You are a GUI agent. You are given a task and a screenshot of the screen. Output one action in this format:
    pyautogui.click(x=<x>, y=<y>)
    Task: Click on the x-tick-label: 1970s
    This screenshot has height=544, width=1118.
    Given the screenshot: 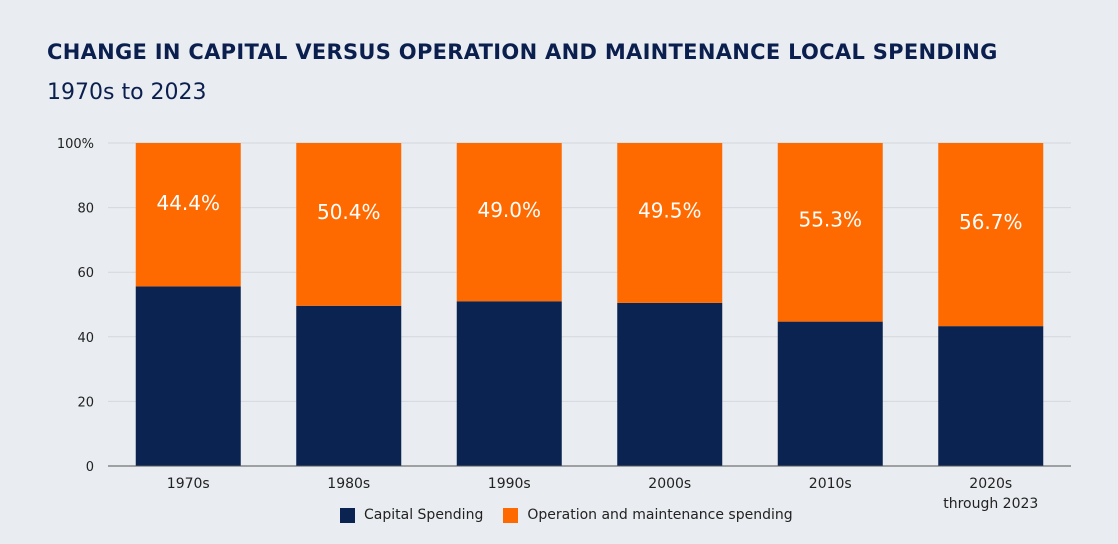 What is the action you would take?
    pyautogui.click(x=188, y=484)
    